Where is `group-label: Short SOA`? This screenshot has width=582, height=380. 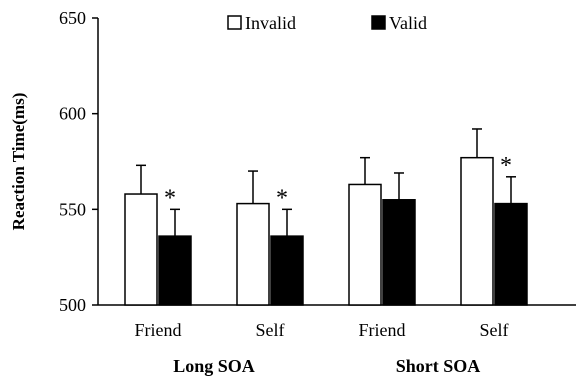
group-label: Short SOA is located at coordinates (438, 366).